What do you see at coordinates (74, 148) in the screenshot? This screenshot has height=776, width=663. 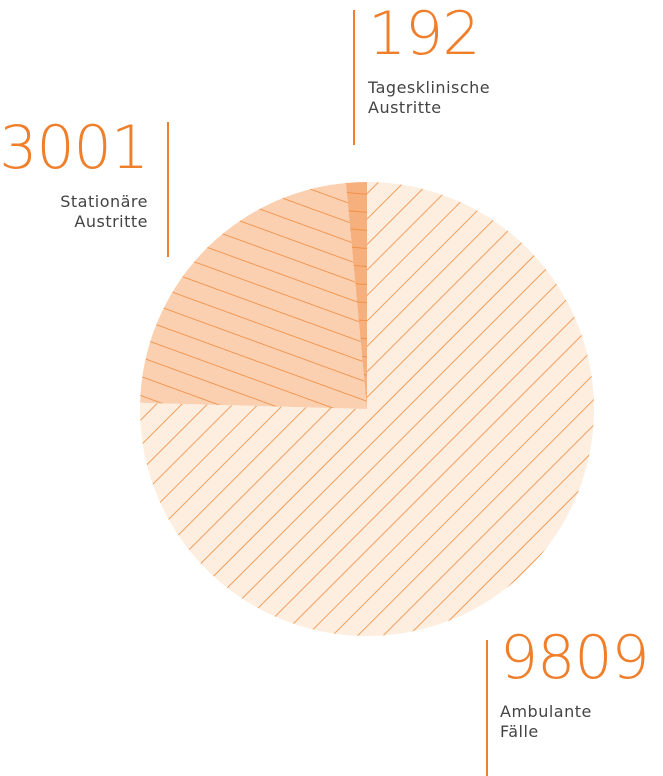 I see `value-label: 3001` at bounding box center [74, 148].